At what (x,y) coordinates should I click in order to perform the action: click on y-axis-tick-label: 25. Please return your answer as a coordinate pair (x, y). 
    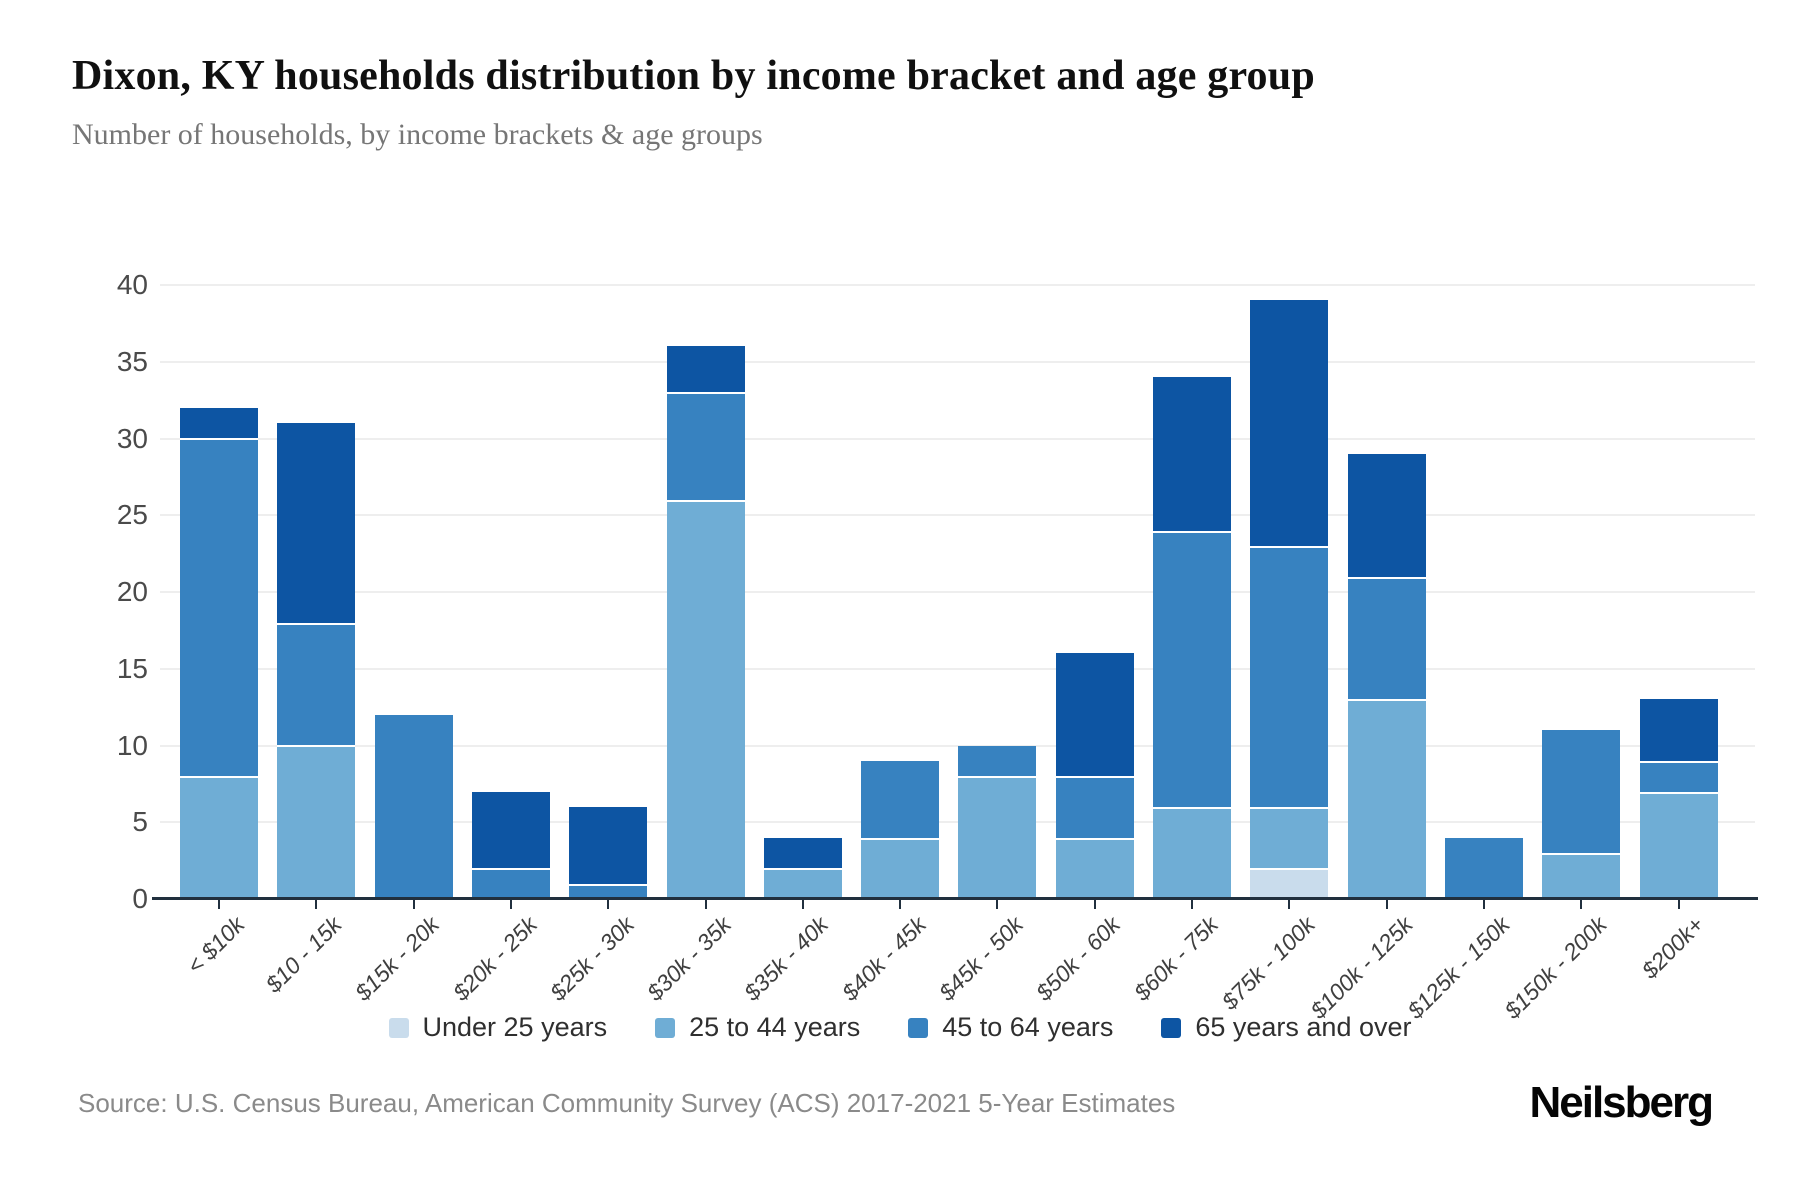
    Looking at the image, I should click on (132, 515).